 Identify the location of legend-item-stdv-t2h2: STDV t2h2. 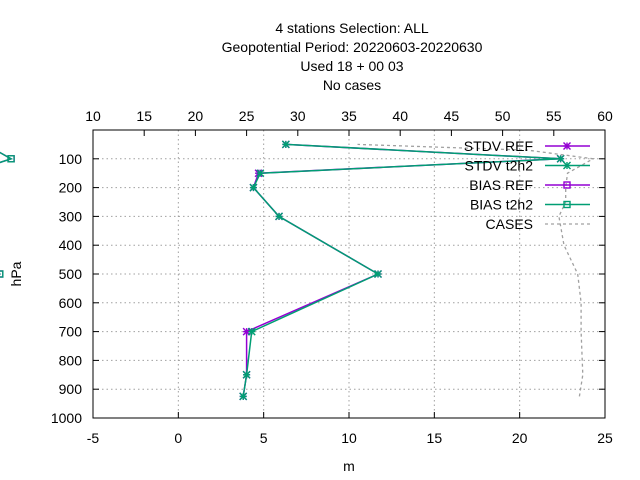
(527, 166).